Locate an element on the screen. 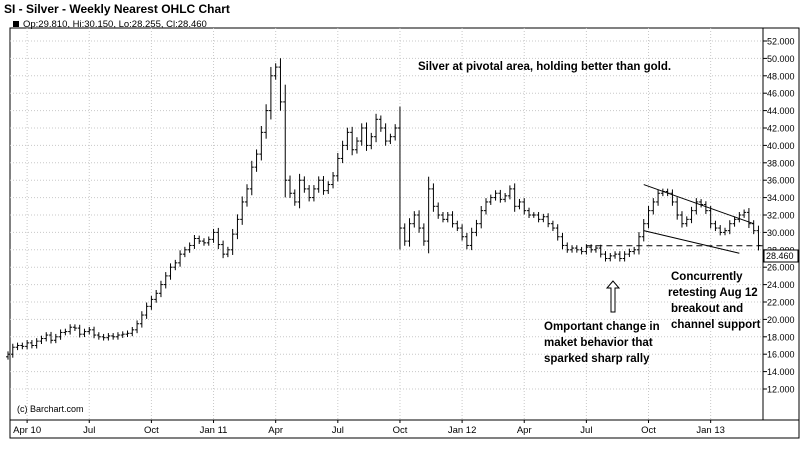 The image size is (800, 453). copyright-label: (c) Barchart.com is located at coordinates (50, 409).